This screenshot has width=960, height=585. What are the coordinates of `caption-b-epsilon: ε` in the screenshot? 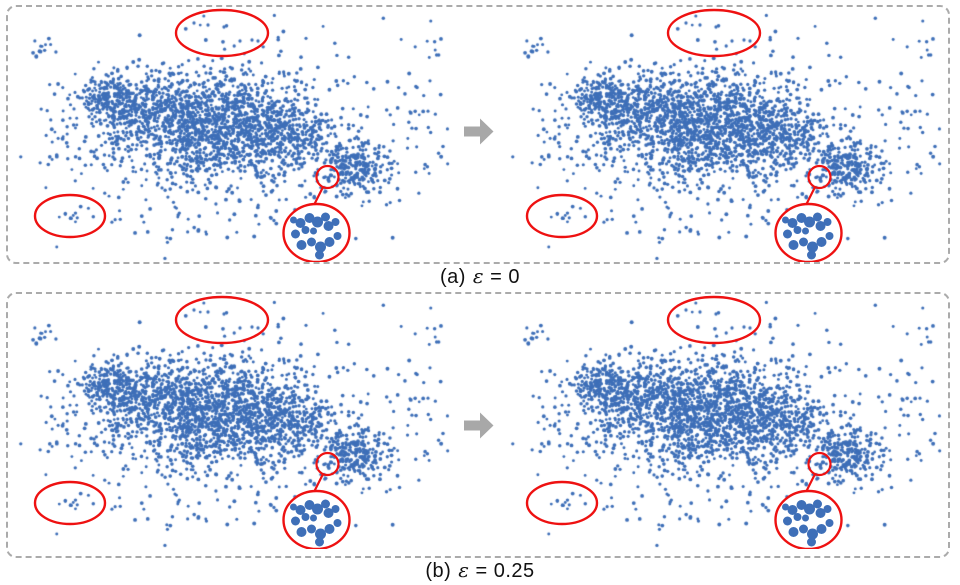 It's located at (464, 570).